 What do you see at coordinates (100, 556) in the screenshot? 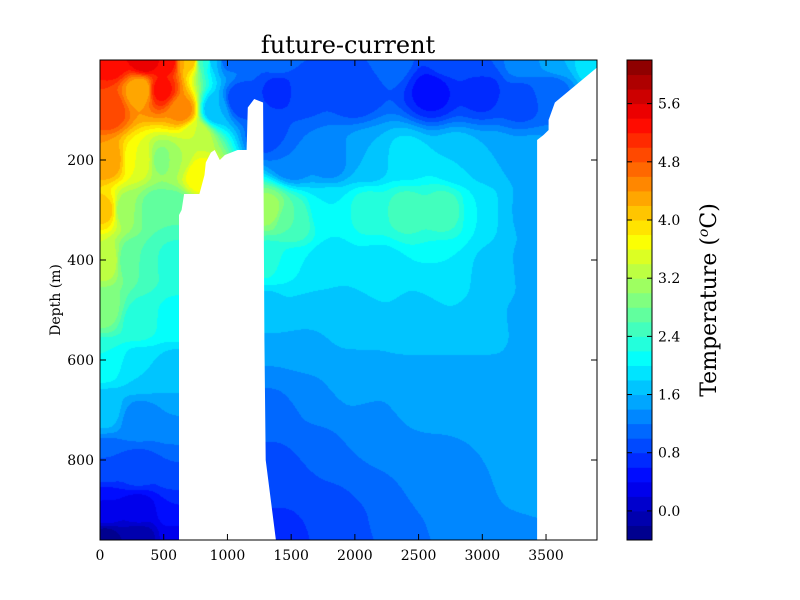
I see `x-tick-label: 0` at bounding box center [100, 556].